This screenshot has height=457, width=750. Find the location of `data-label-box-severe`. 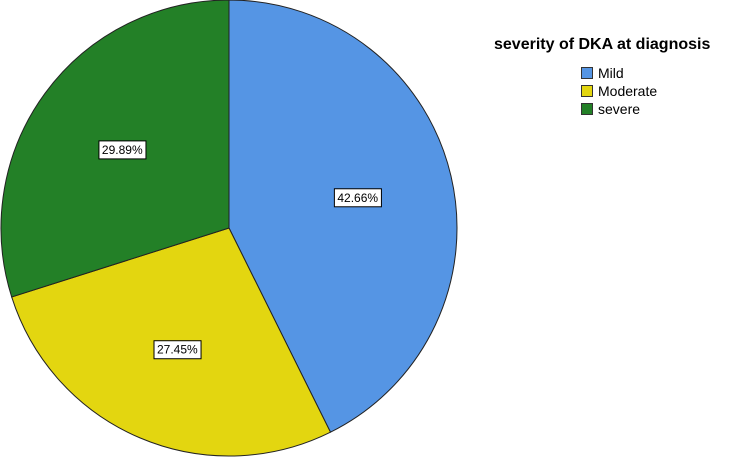

data-label-box-severe is located at coordinates (122, 150).